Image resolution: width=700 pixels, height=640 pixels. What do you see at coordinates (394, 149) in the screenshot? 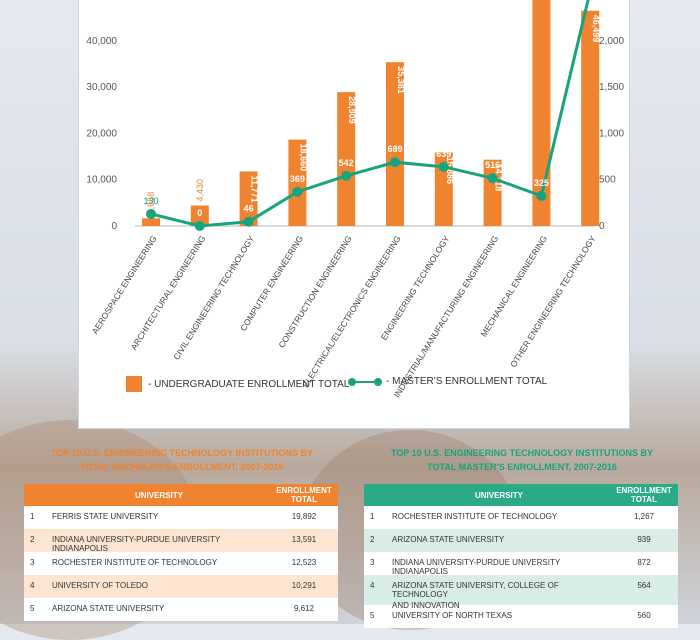
I see `point-data-label: 689` at bounding box center [394, 149].